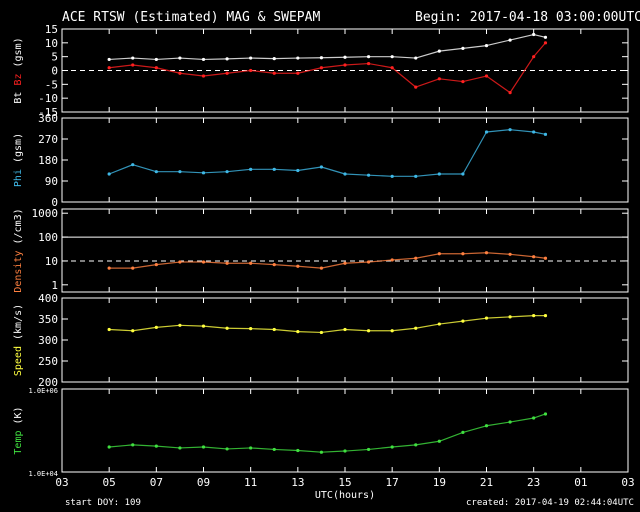  I want to click on x-tick-label: 23, so click(533, 482).